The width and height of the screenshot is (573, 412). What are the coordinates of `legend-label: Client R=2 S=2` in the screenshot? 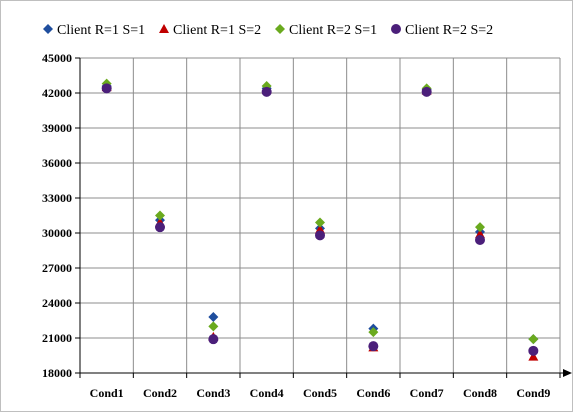 It's located at (449, 30).